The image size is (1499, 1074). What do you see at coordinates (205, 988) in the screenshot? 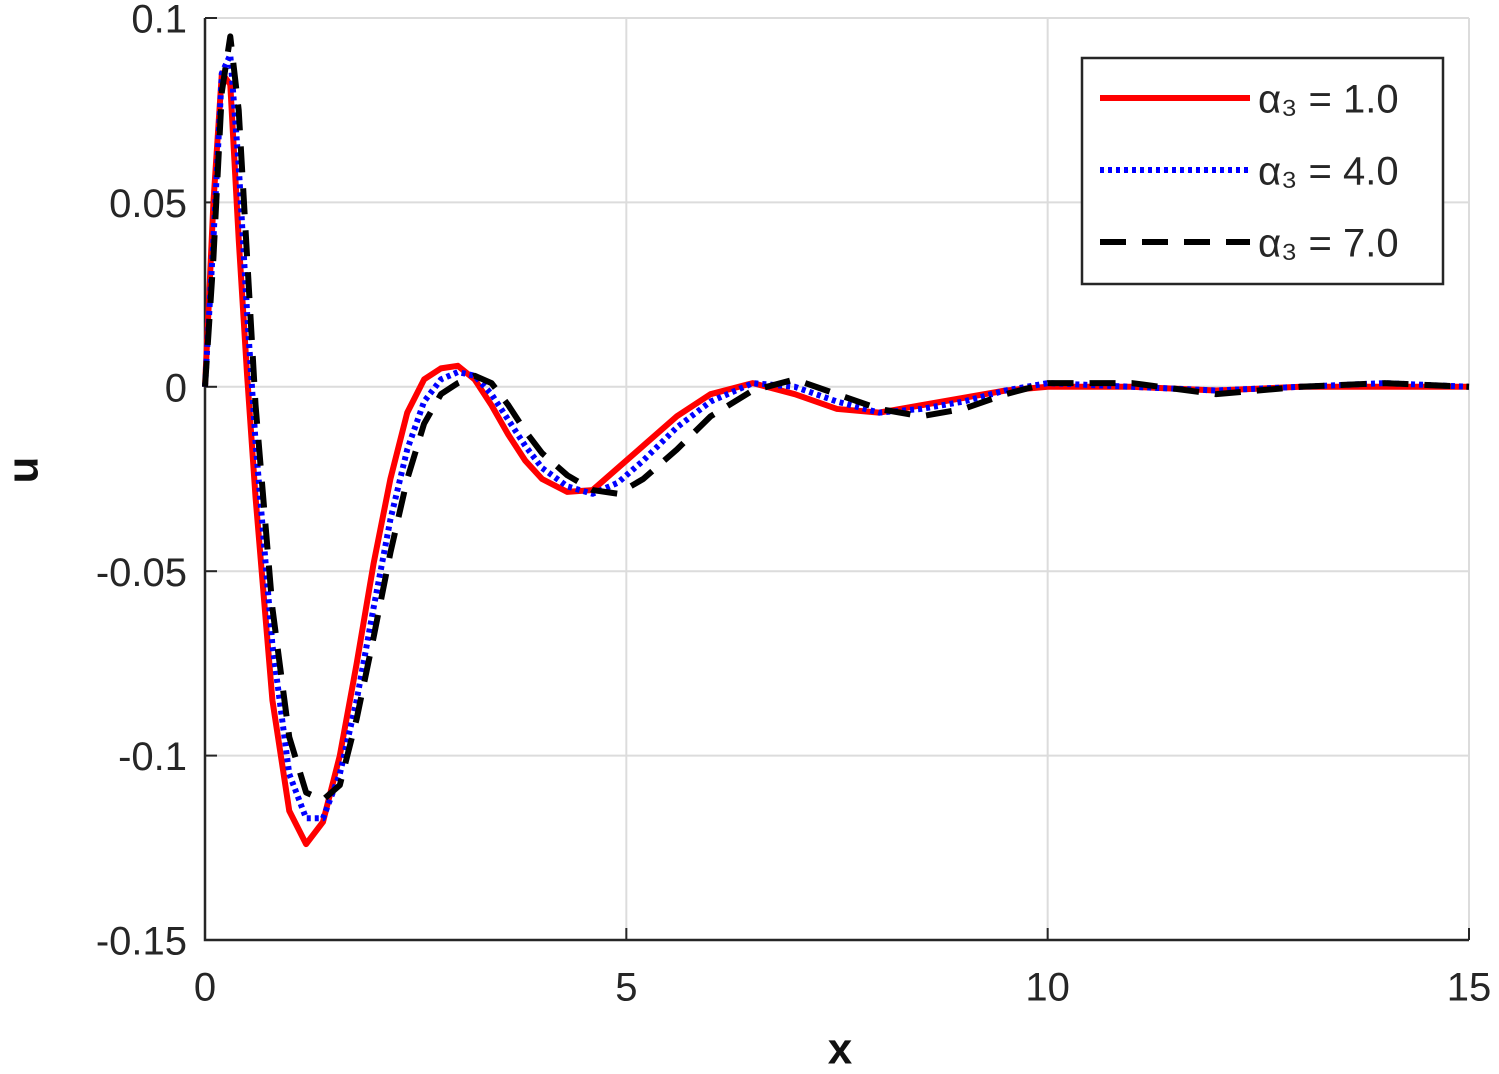
I see `x-tick-label: 0` at bounding box center [205, 988].